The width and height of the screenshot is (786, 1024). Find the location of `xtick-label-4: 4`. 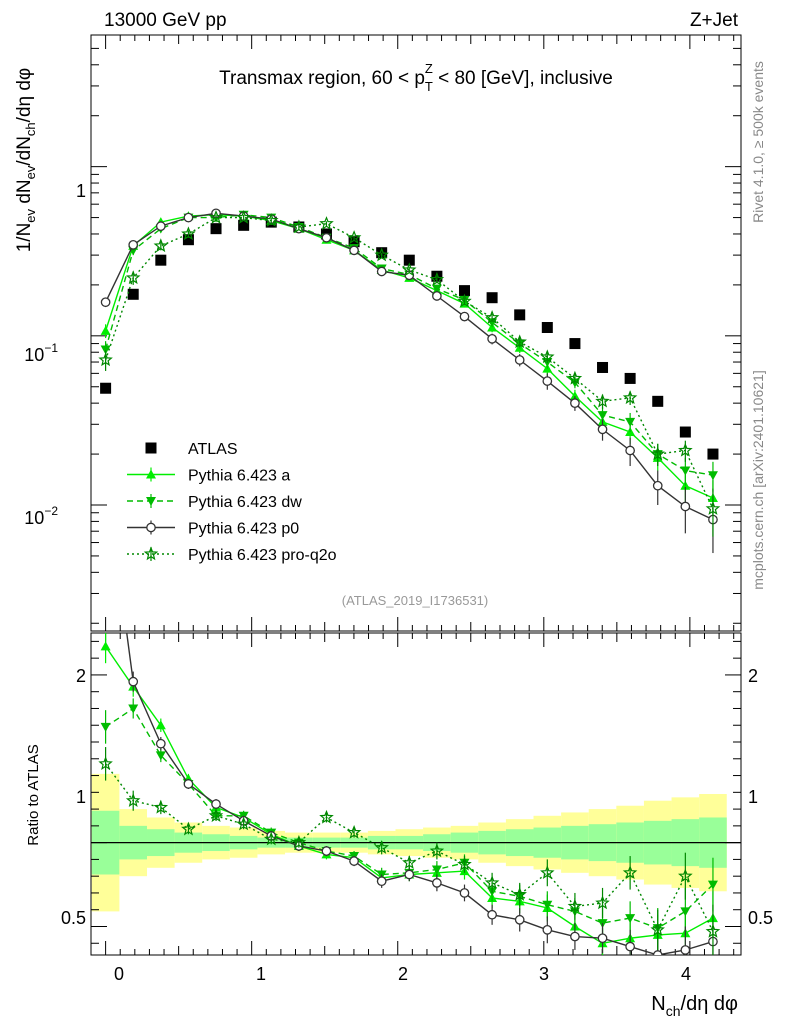

xtick-label-4: 4 is located at coordinates (686, 974).